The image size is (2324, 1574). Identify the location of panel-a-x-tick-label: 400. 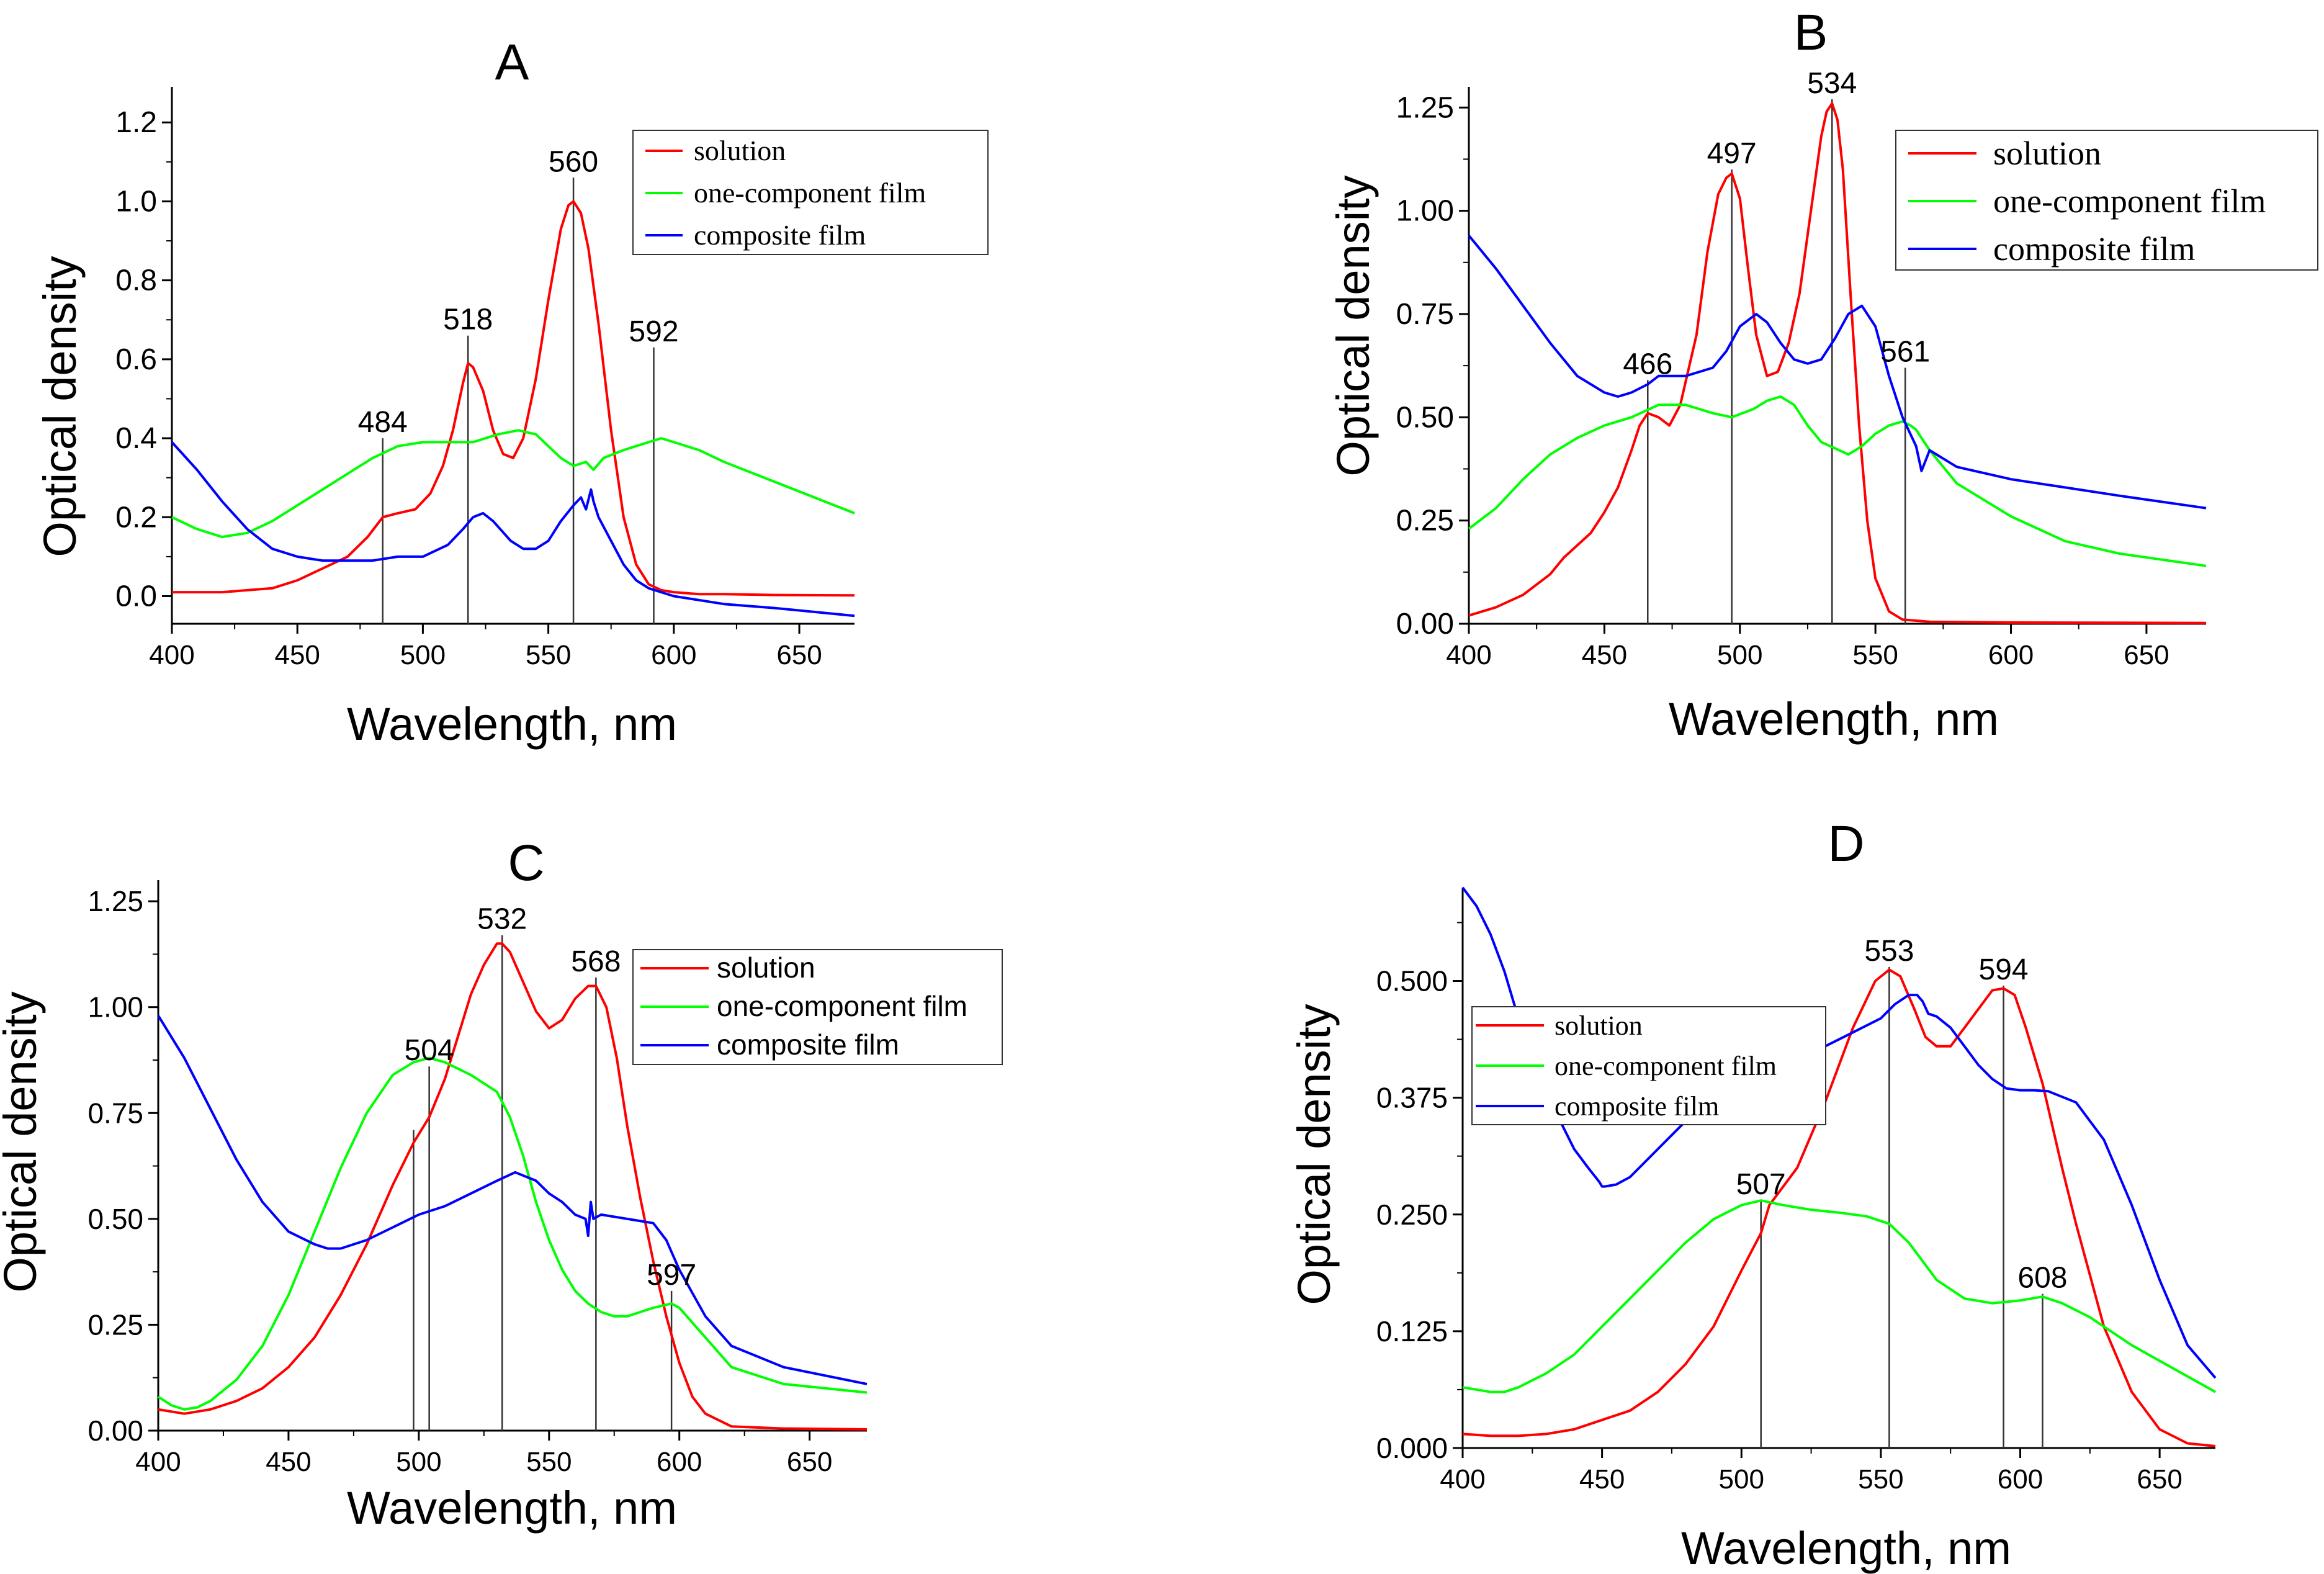
(171, 655).